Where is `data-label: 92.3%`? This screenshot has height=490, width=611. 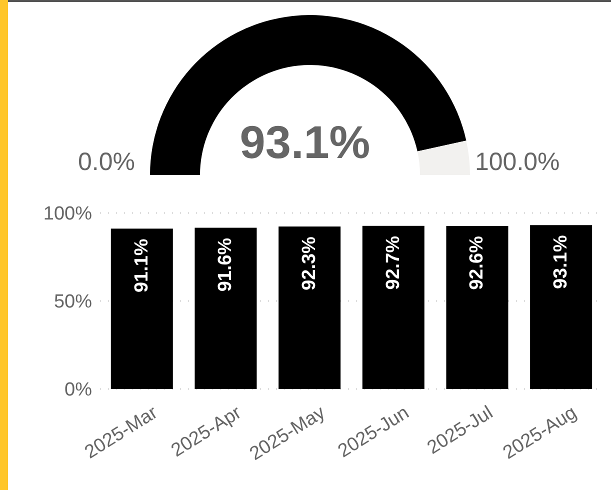 data-label: 92.3% is located at coordinates (309, 263).